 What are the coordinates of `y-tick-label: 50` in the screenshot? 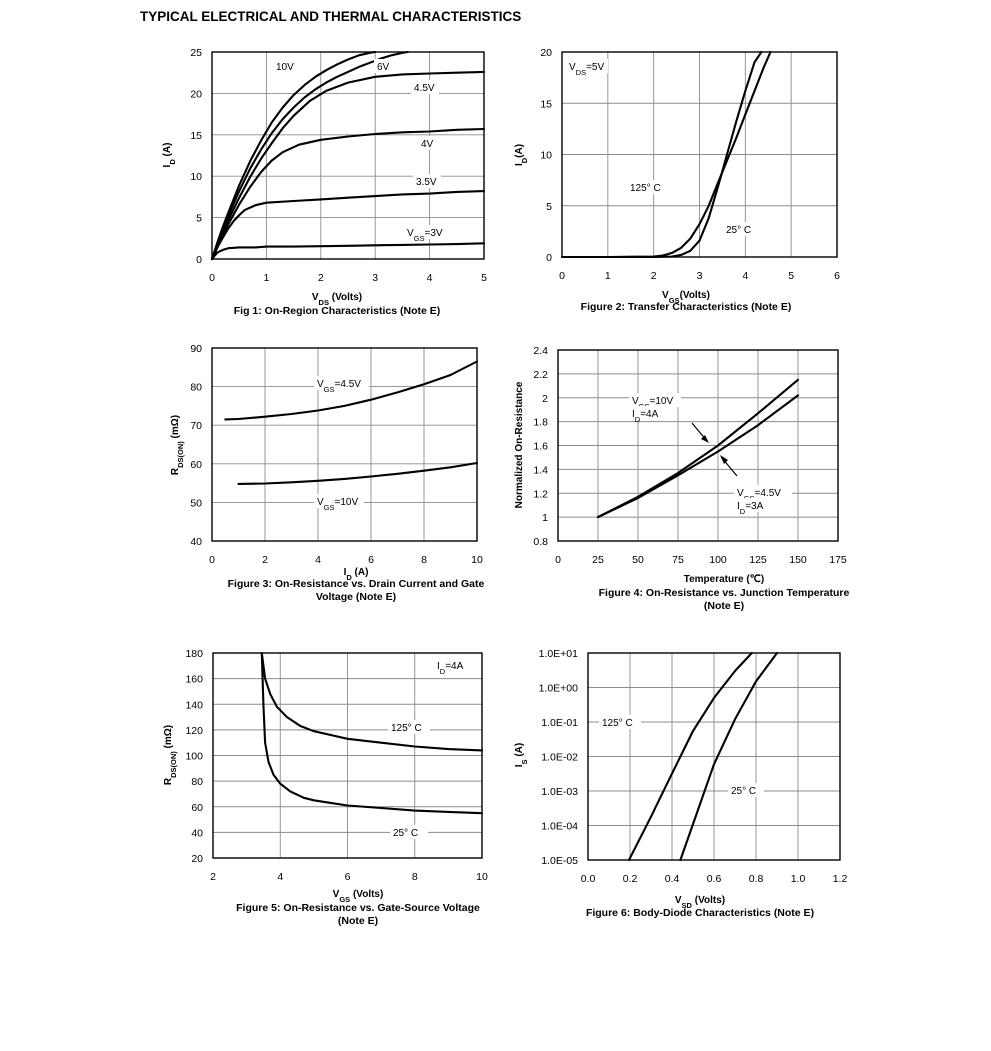 It's located at (196, 503).